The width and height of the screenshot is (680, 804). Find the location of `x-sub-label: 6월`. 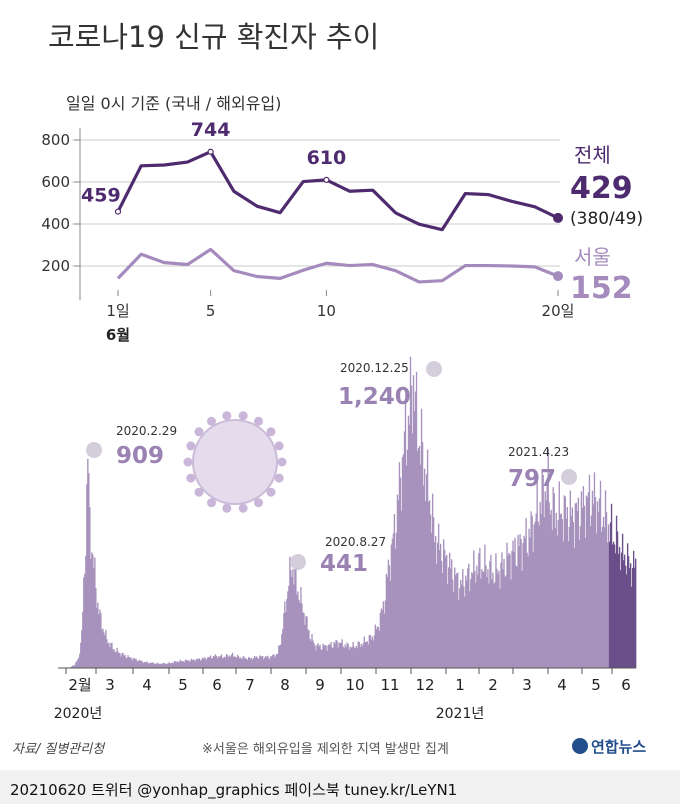

x-sub-label: 6월 is located at coordinates (118, 335).